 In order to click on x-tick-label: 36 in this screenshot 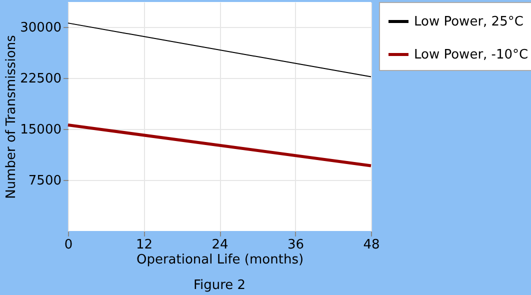, I will do `click(295, 245)`.